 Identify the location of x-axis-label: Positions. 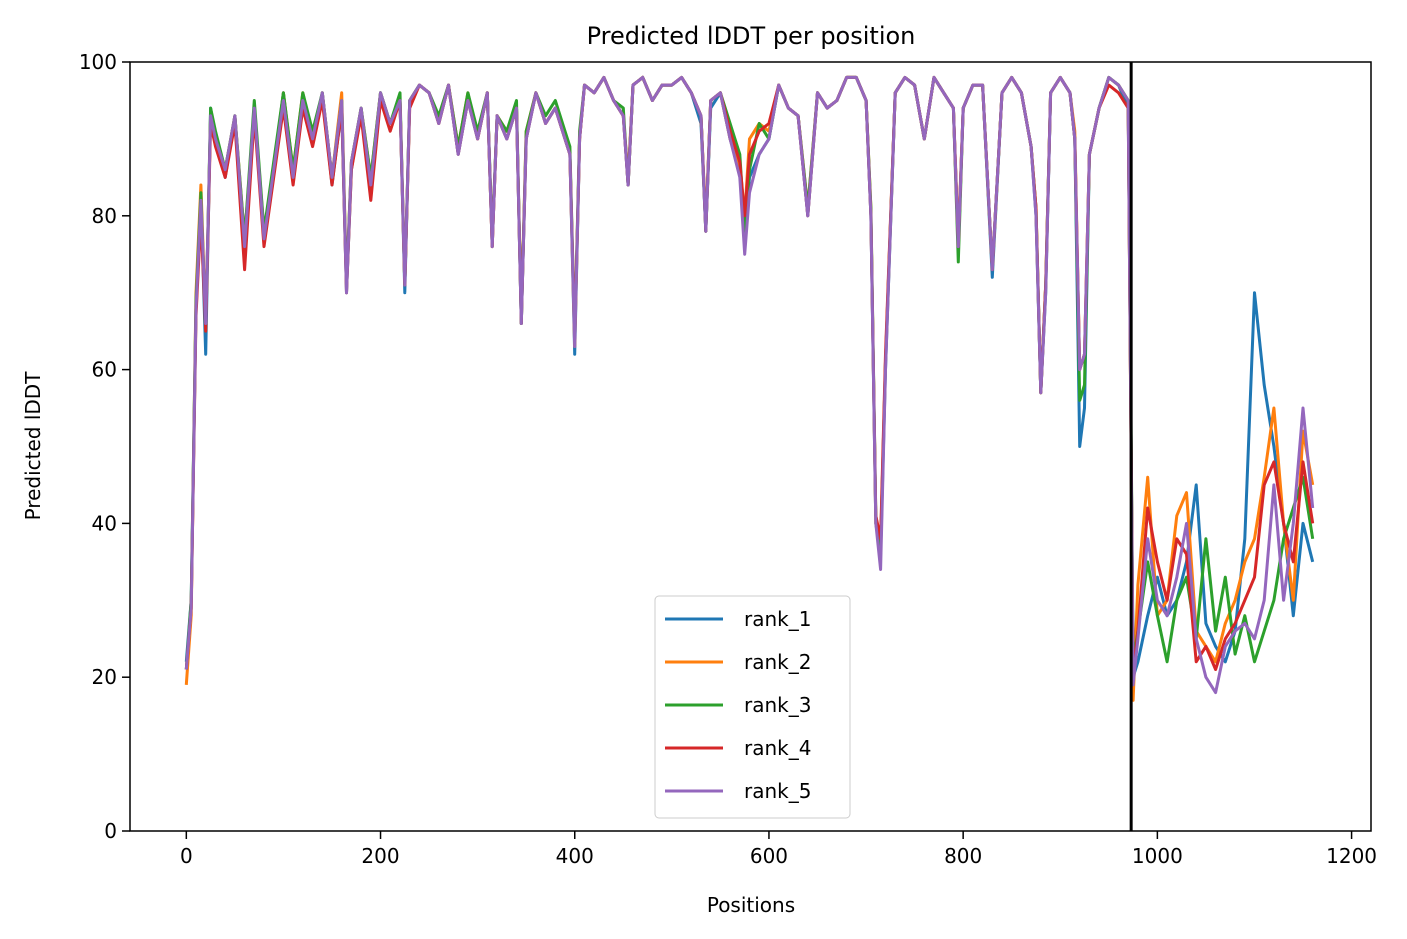
(751, 905).